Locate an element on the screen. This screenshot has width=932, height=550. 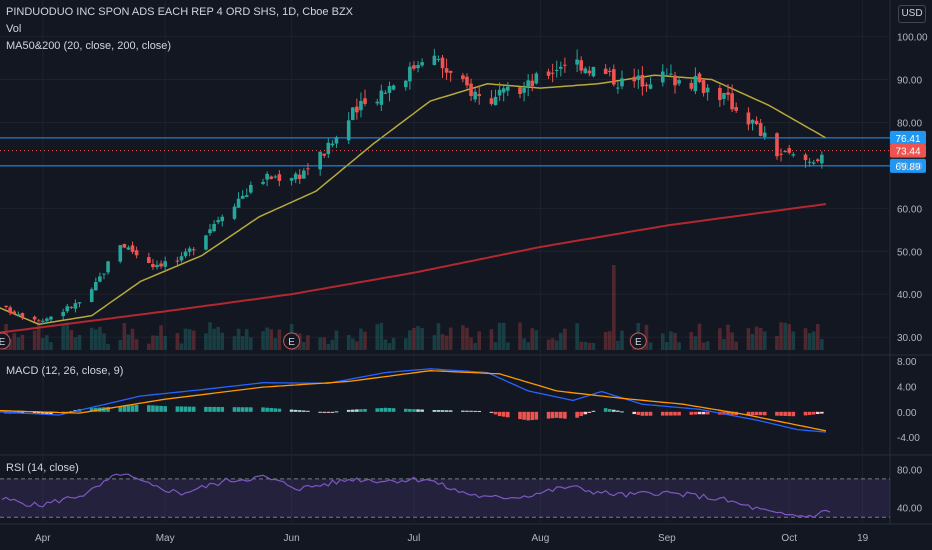
earnings-marker is located at coordinates (638, 341).